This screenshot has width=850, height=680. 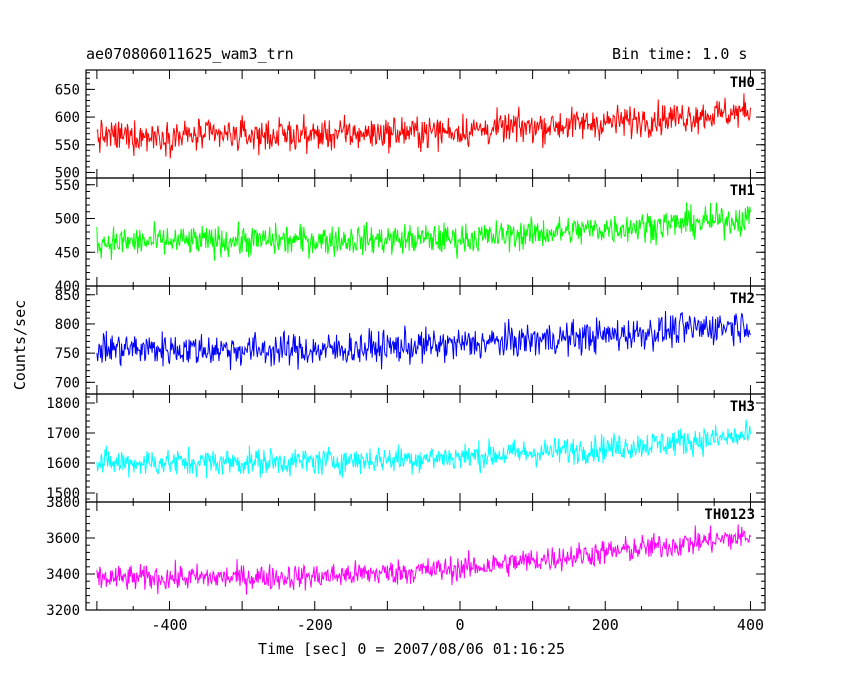 I want to click on series-line-th0123, so click(x=423, y=559).